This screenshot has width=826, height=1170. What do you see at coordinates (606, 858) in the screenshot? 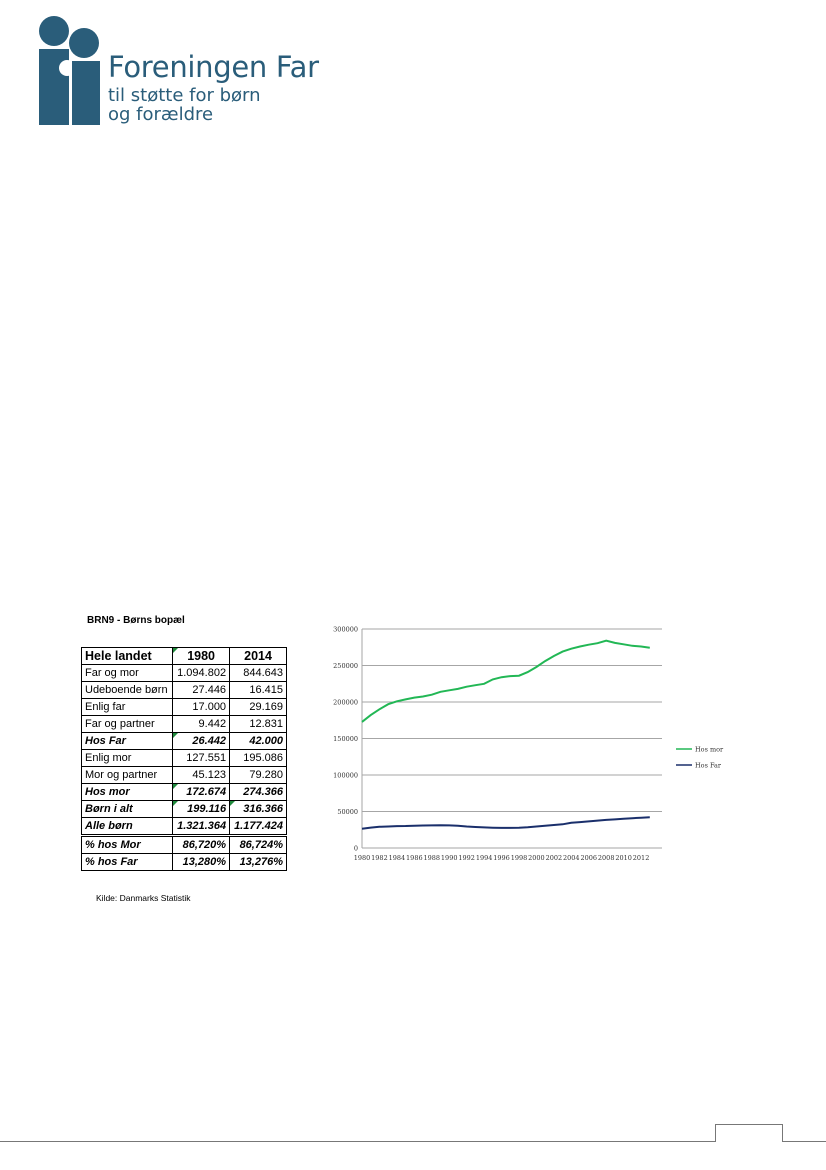
I see `x-tick-label: 2008` at bounding box center [606, 858].